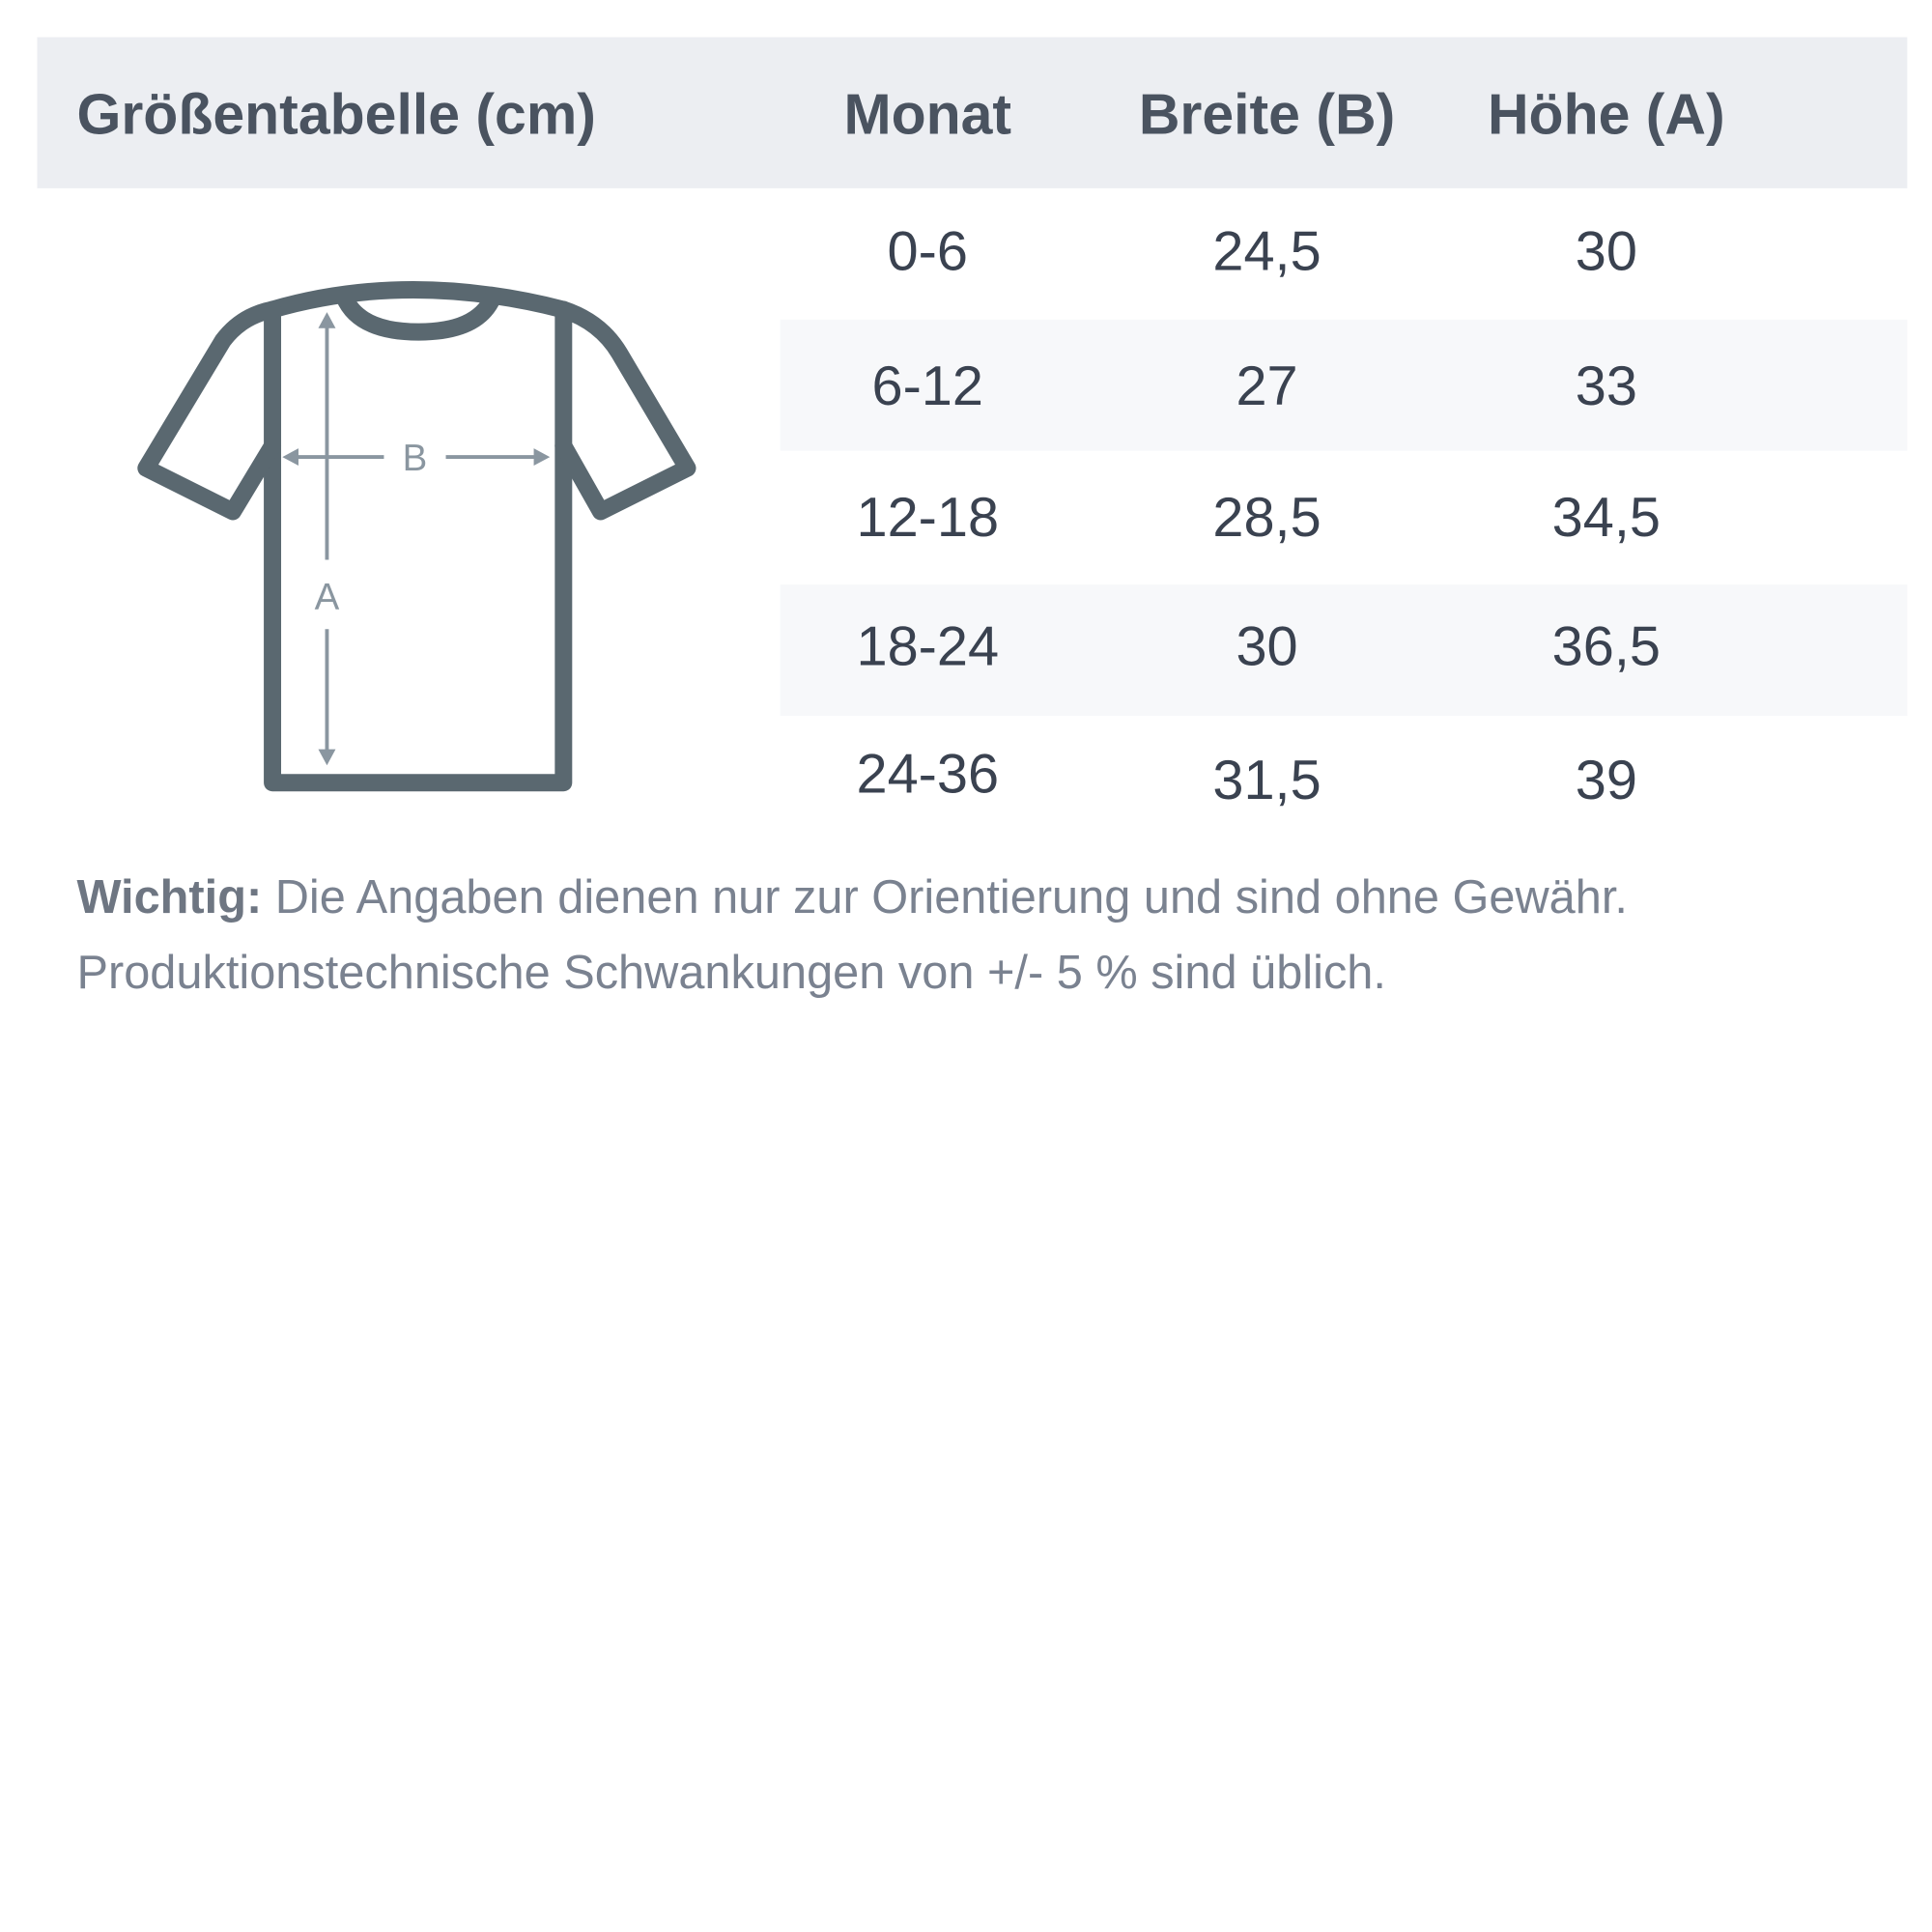 Image resolution: width=1932 pixels, height=1932 pixels. I want to click on cell-width: 27, so click(1267, 386).